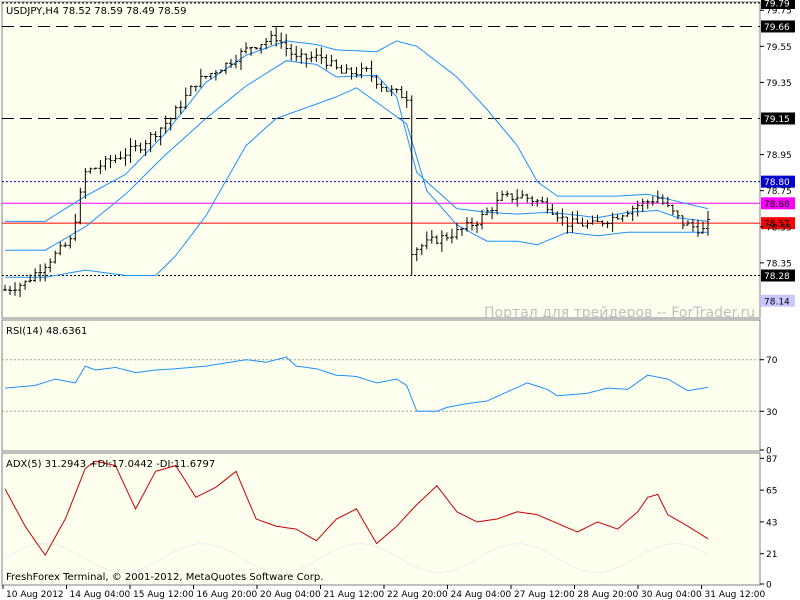 The width and height of the screenshot is (800, 600). Describe the element at coordinates (96, 11) in the screenshot. I see `price-header: USDJPY,H4 78.52 78.59 78.49 78.59` at that location.